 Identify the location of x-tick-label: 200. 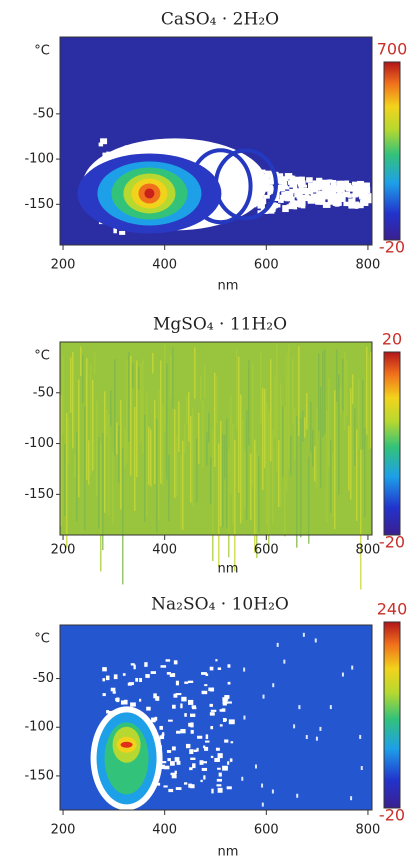
(63, 550).